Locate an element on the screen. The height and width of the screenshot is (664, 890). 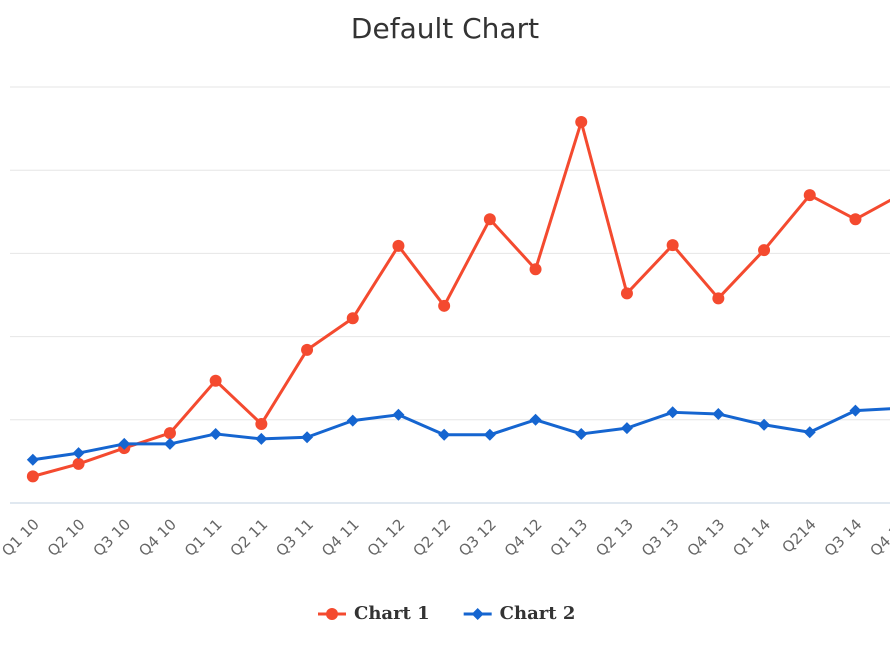
series is located at coordinates (458, 435).